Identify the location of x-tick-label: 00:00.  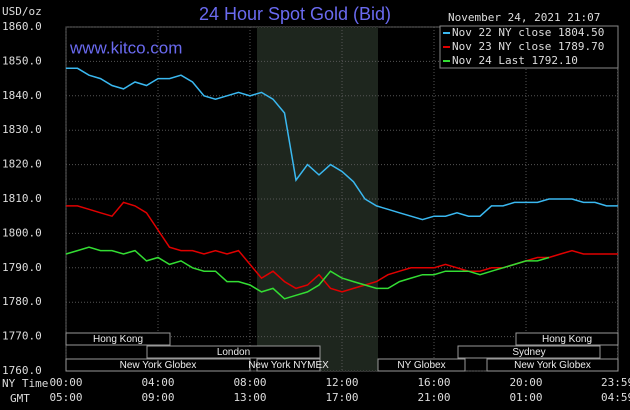
(65, 382).